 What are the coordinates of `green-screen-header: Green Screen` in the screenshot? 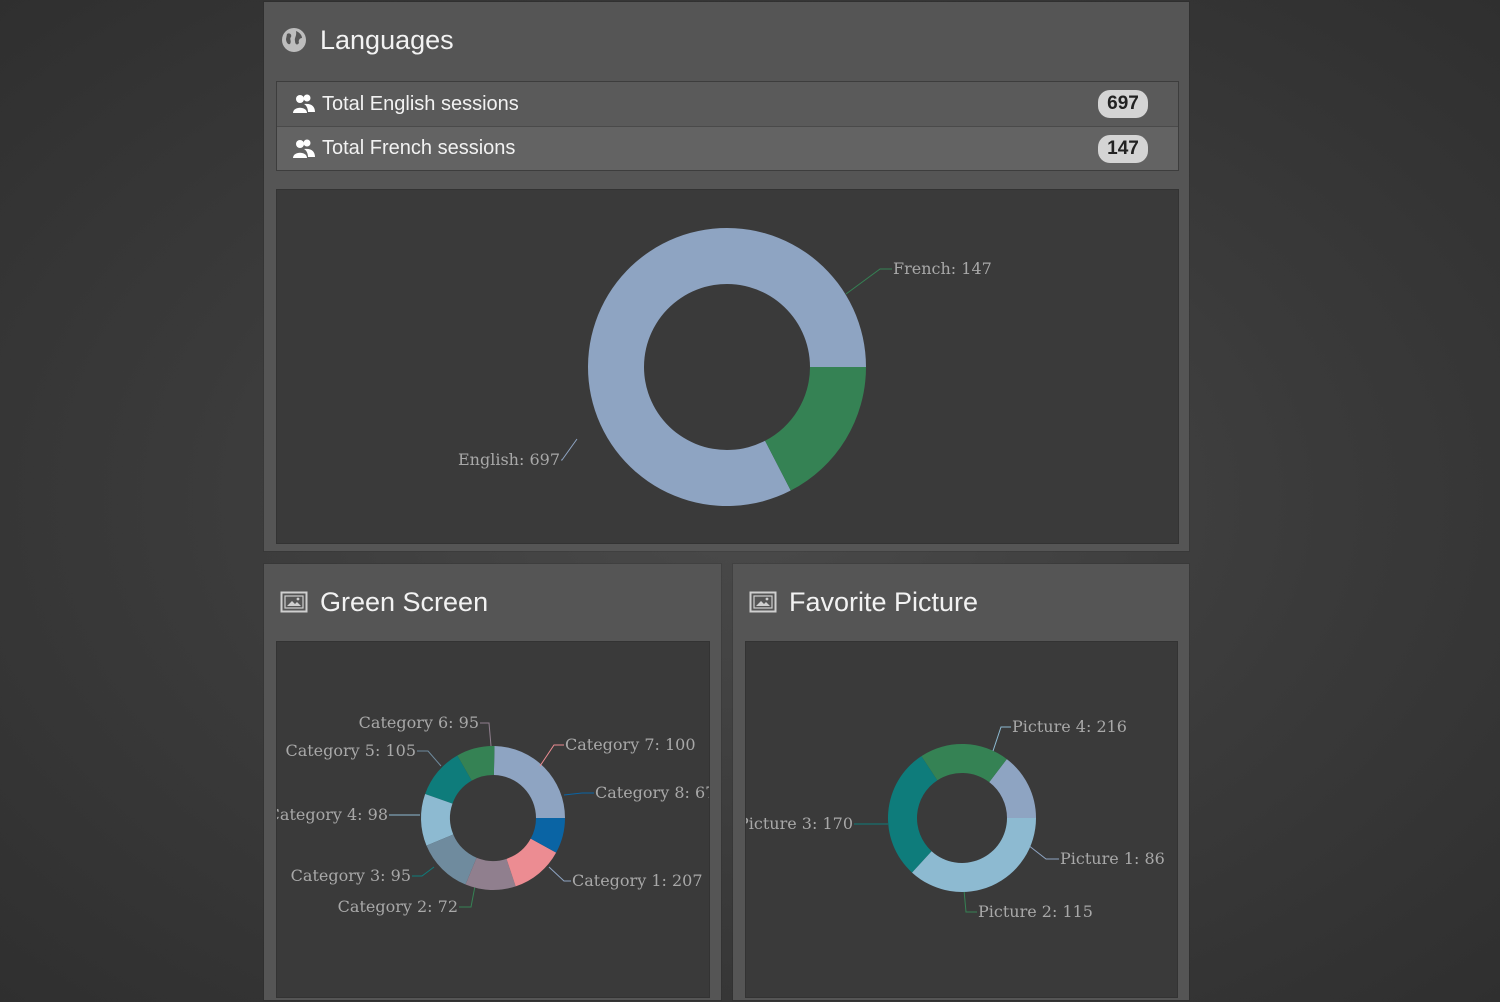 It's located at (384, 602).